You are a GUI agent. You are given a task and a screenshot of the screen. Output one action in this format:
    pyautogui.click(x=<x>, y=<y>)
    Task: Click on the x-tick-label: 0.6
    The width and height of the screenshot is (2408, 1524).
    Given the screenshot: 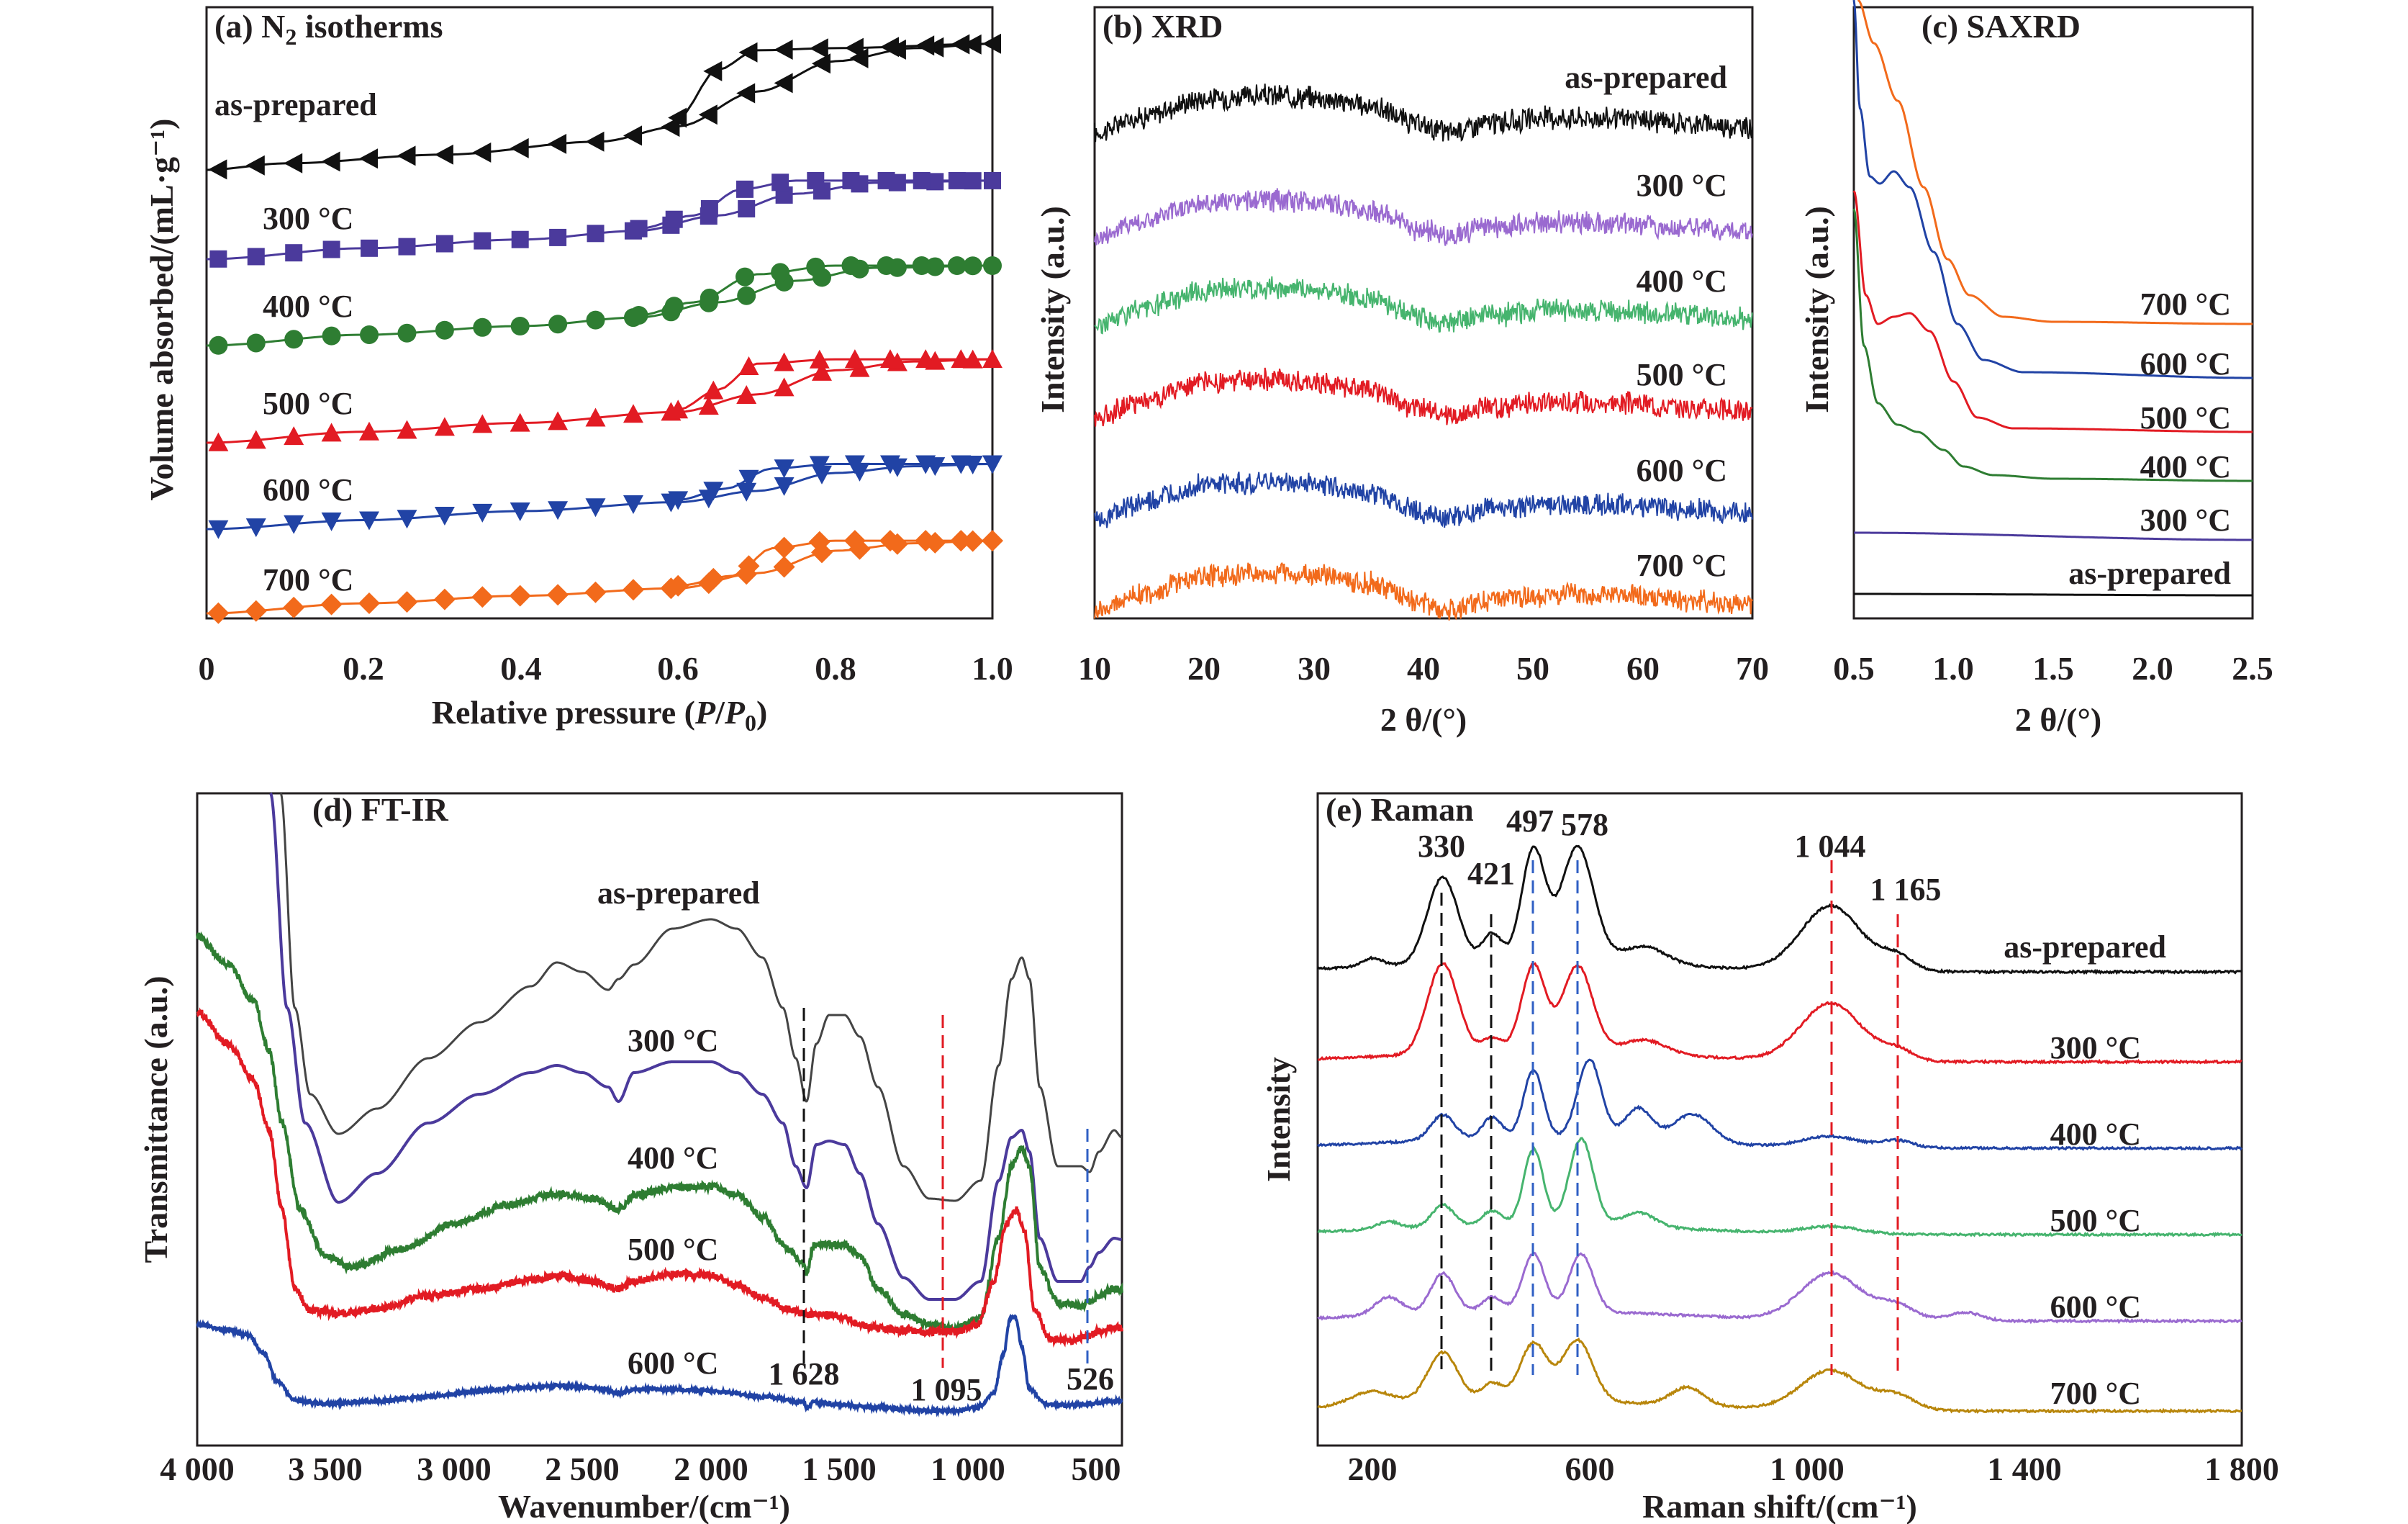 What is the action you would take?
    pyautogui.click(x=678, y=668)
    